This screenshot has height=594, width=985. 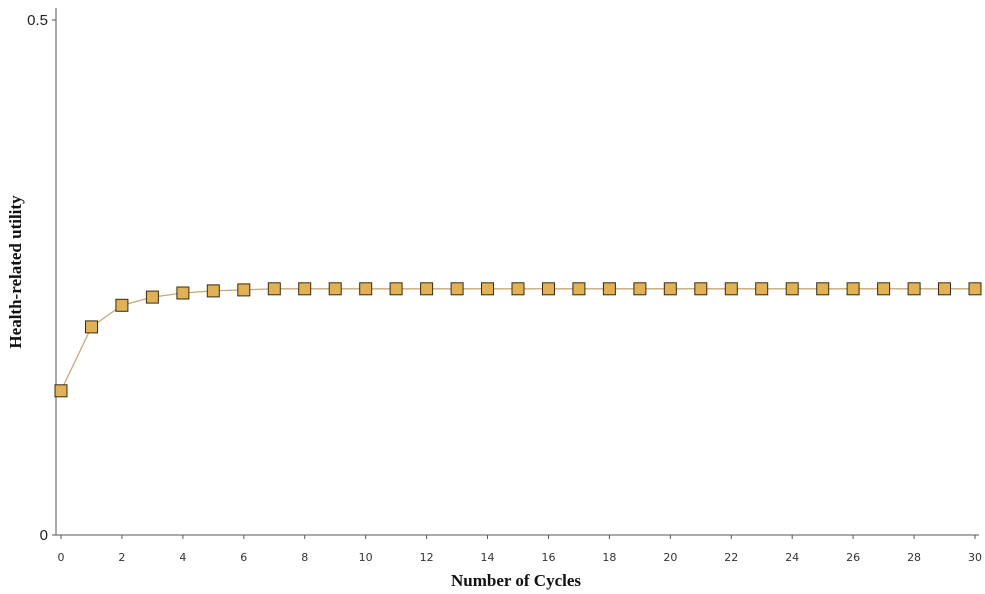 What do you see at coordinates (731, 557) in the screenshot?
I see `x-tick-label: 22` at bounding box center [731, 557].